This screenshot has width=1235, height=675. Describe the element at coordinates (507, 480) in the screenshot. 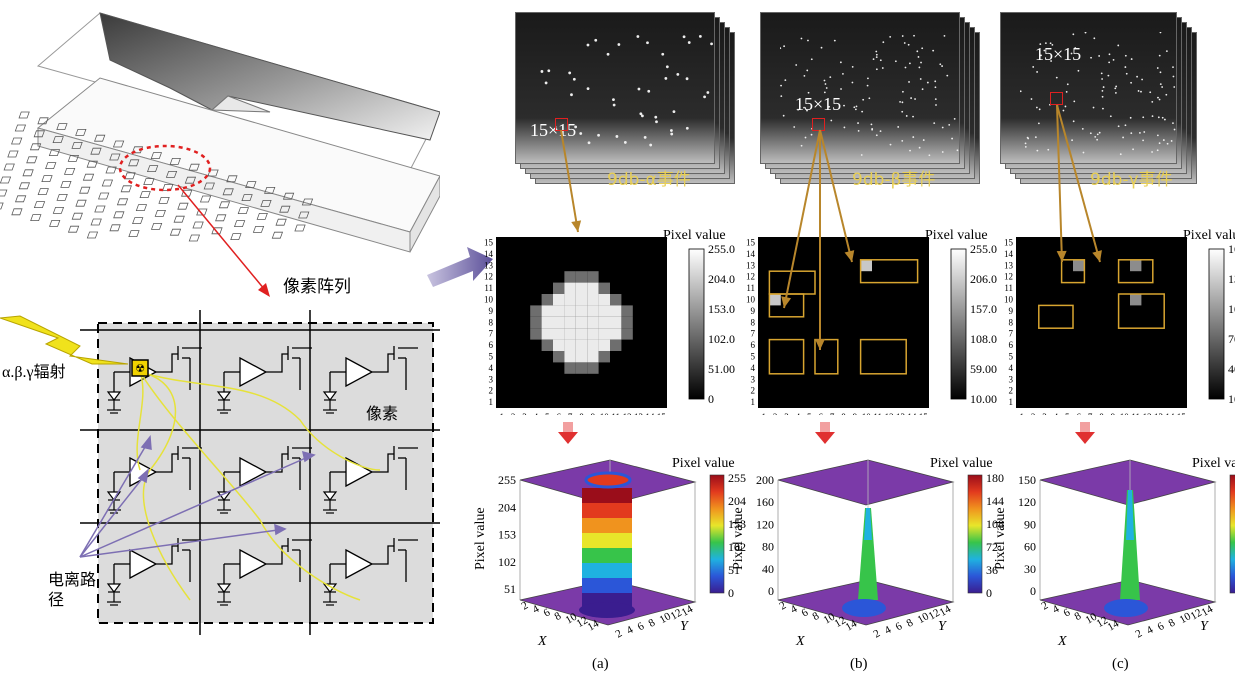

I see `z-tick: 255` at that location.